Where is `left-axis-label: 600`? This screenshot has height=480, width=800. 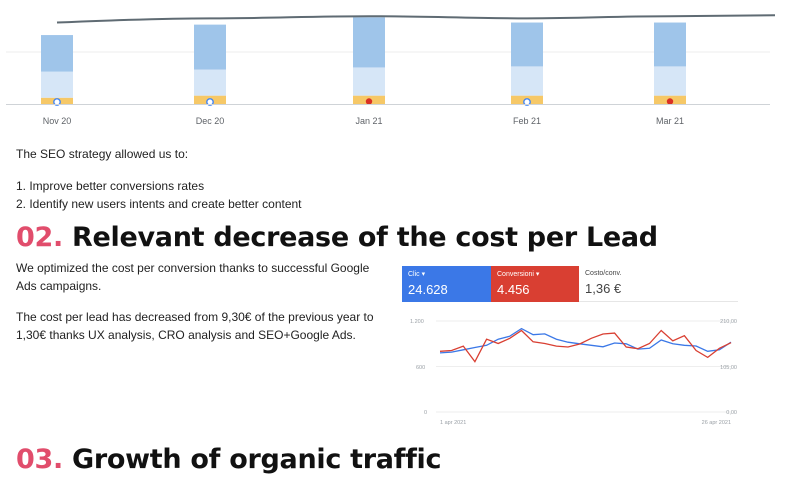
left-axis-label: 600 is located at coordinates (420, 368).